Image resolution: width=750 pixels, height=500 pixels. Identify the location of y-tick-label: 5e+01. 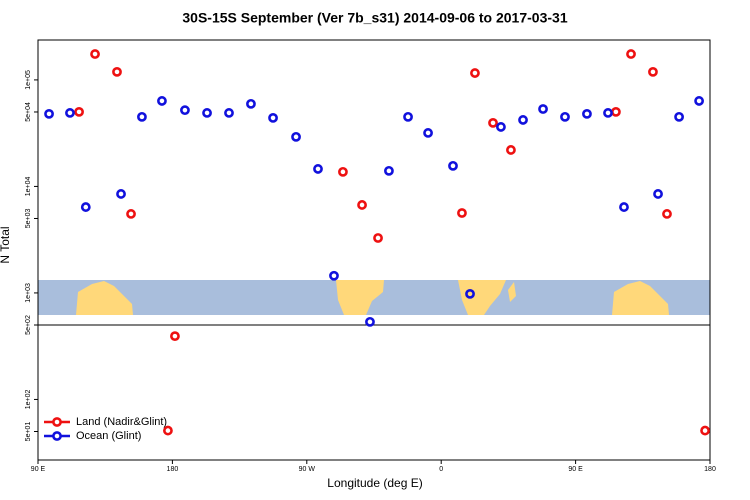
(28, 432).